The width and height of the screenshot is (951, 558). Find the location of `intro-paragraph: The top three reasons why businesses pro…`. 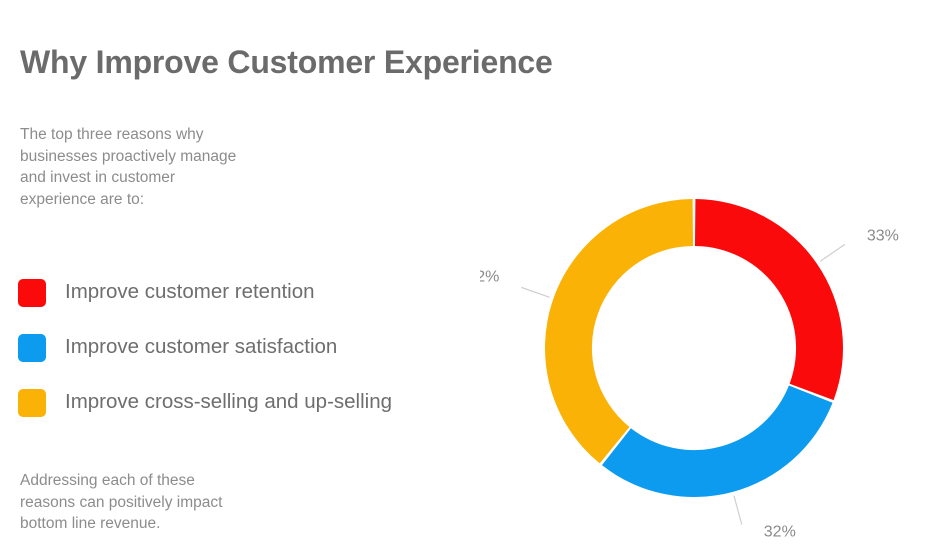

intro-paragraph: The top three reasons why businesses pro… is located at coordinates (155, 167).